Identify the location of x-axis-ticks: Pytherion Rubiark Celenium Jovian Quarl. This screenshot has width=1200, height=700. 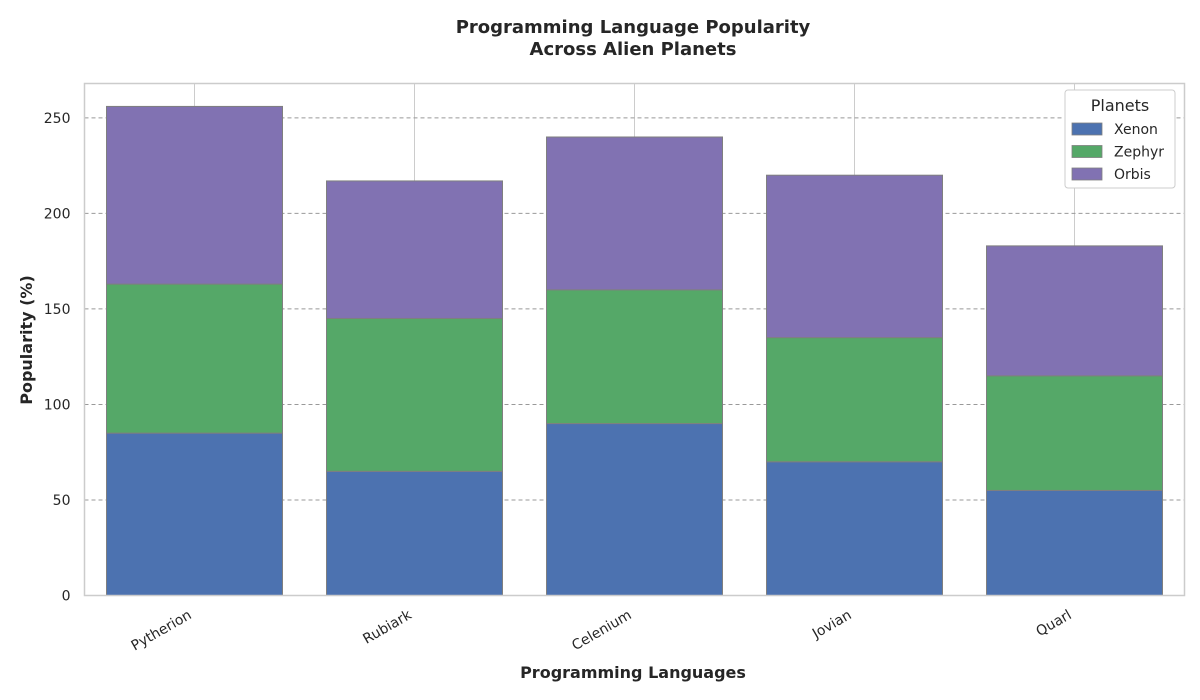
(602, 631).